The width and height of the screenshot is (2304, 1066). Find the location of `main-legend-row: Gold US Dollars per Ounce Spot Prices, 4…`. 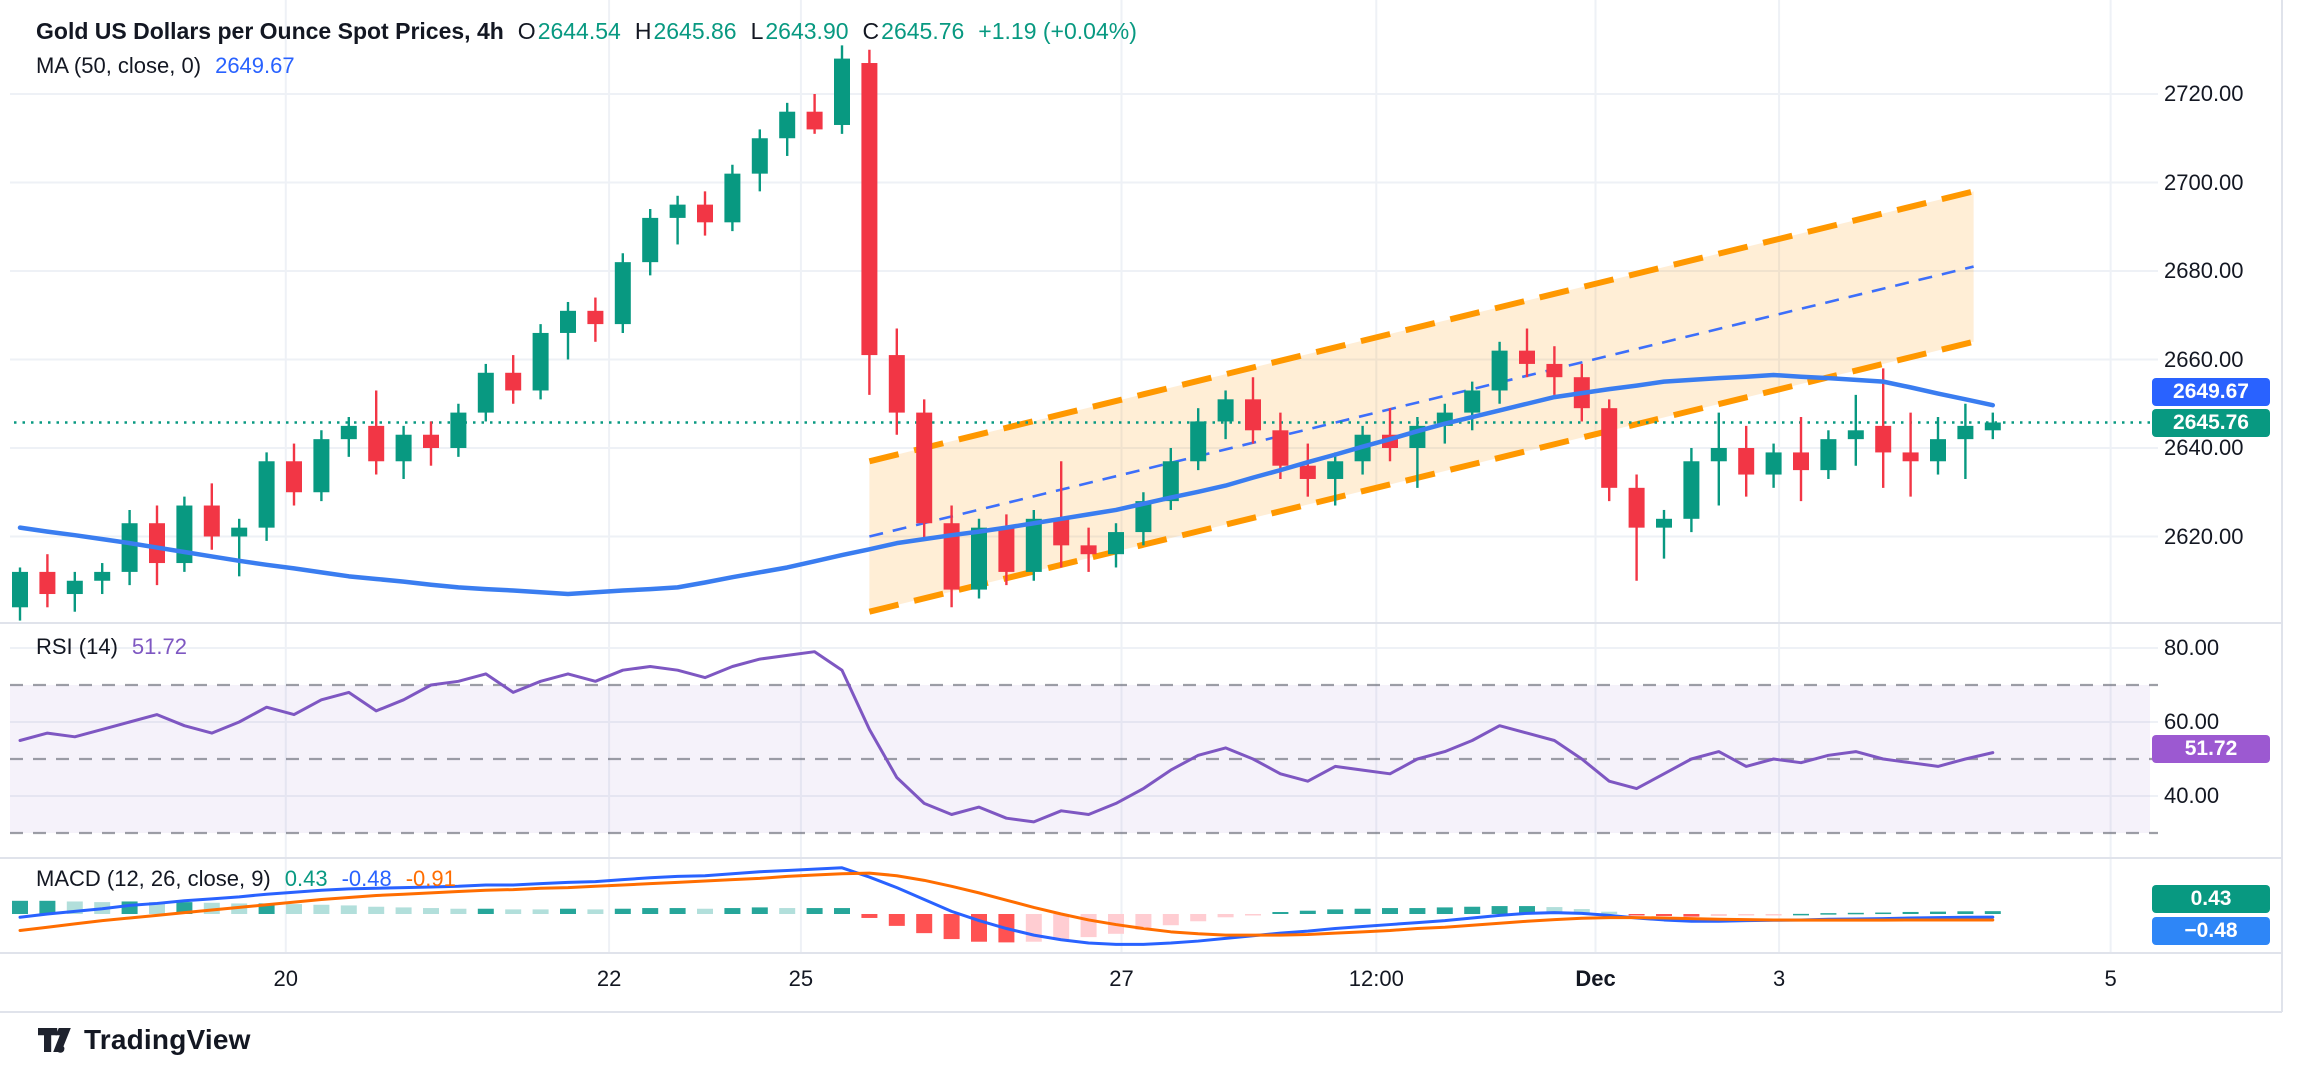

main-legend-row: Gold US Dollars per Ounce Spot Prices, 4… is located at coordinates (586, 31).